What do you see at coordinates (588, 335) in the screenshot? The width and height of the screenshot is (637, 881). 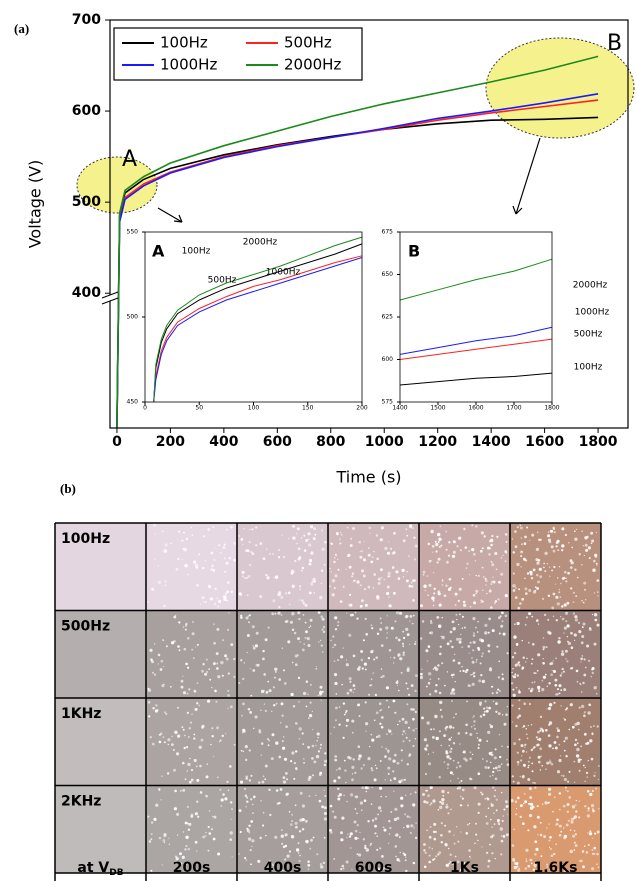 I see `annotation: 500Hz` at bounding box center [588, 335].